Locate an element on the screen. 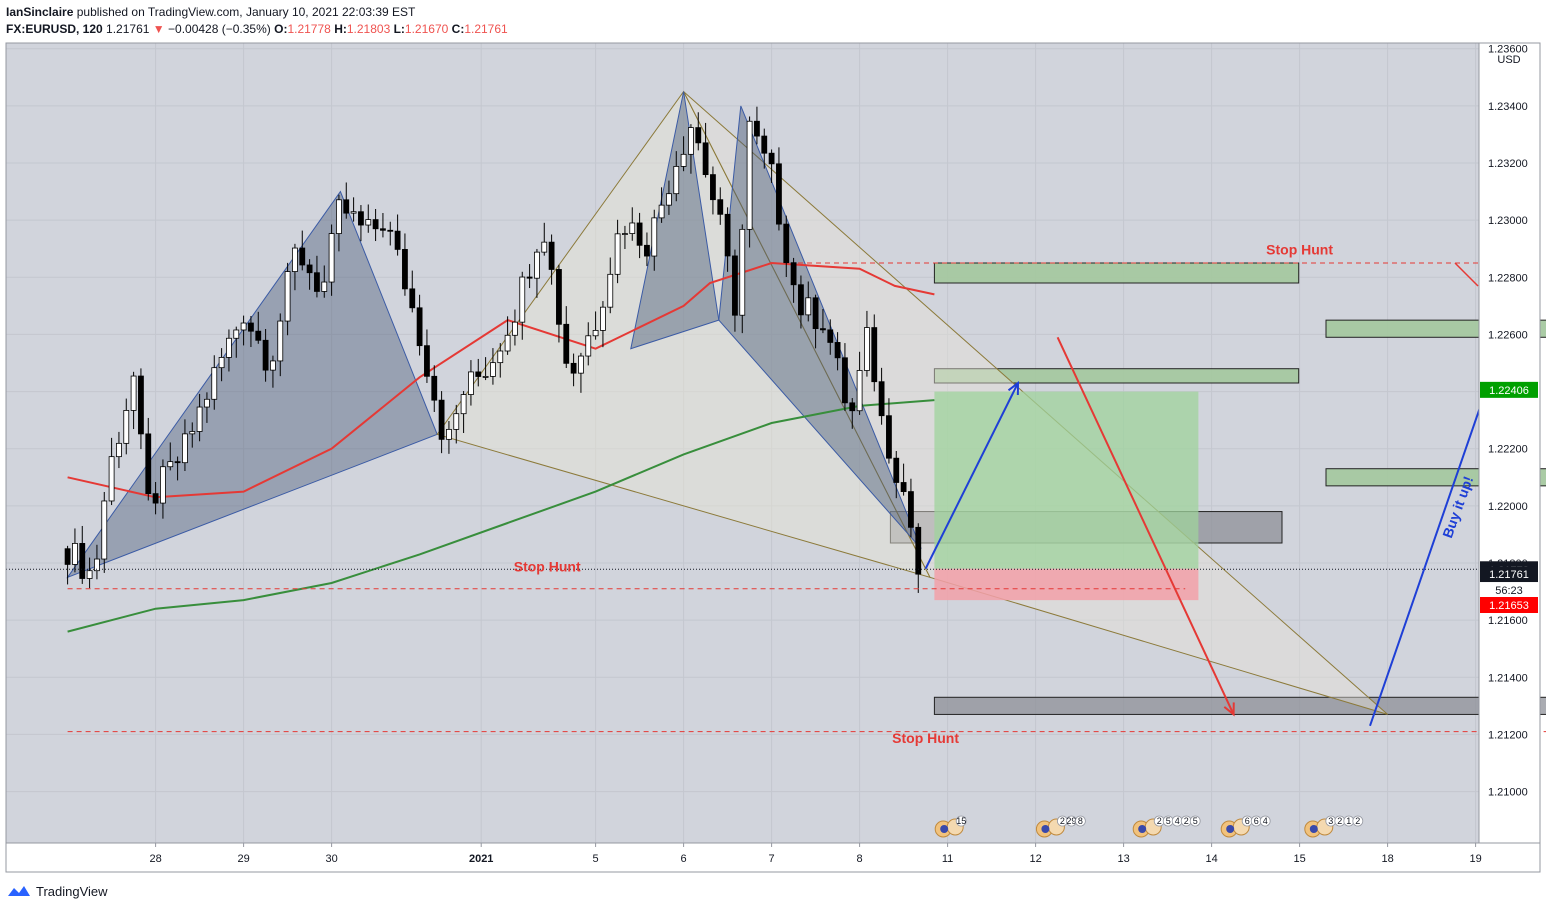 The width and height of the screenshot is (1546, 909). pattern-inner-right is located at coordinates (820, 327).